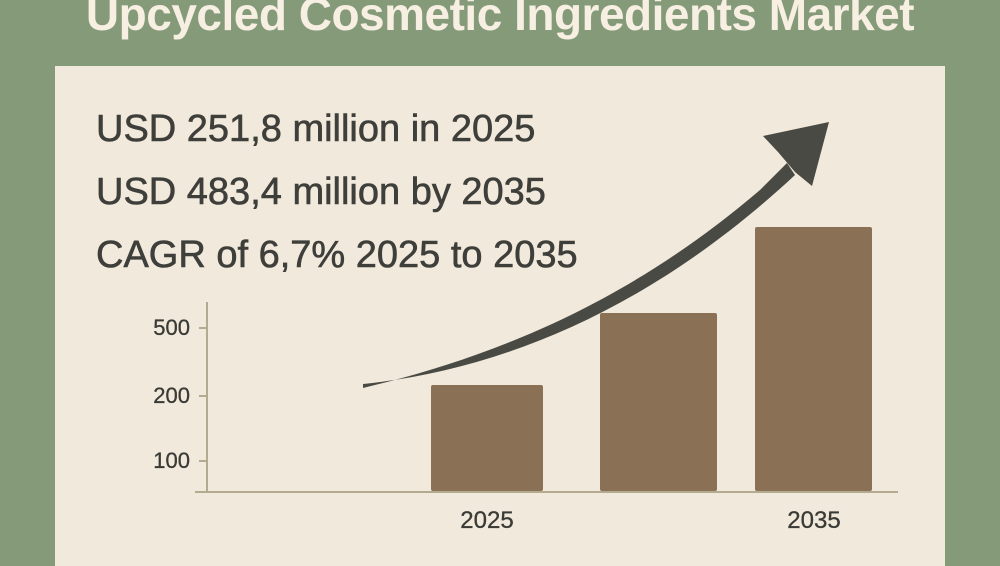 The width and height of the screenshot is (1000, 566). Describe the element at coordinates (171, 327) in the screenshot. I see `y-label-500: 500` at that location.